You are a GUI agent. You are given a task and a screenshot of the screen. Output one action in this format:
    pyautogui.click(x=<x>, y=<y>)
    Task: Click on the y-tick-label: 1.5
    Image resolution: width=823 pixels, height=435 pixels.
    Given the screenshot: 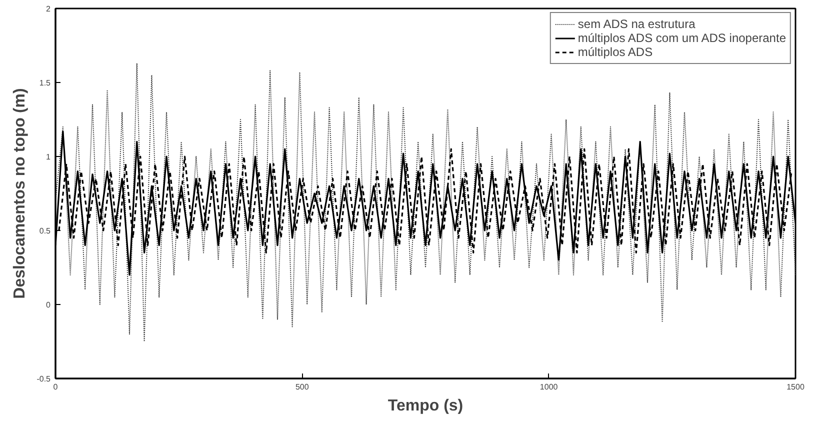 What is the action you would take?
    pyautogui.click(x=45, y=83)
    